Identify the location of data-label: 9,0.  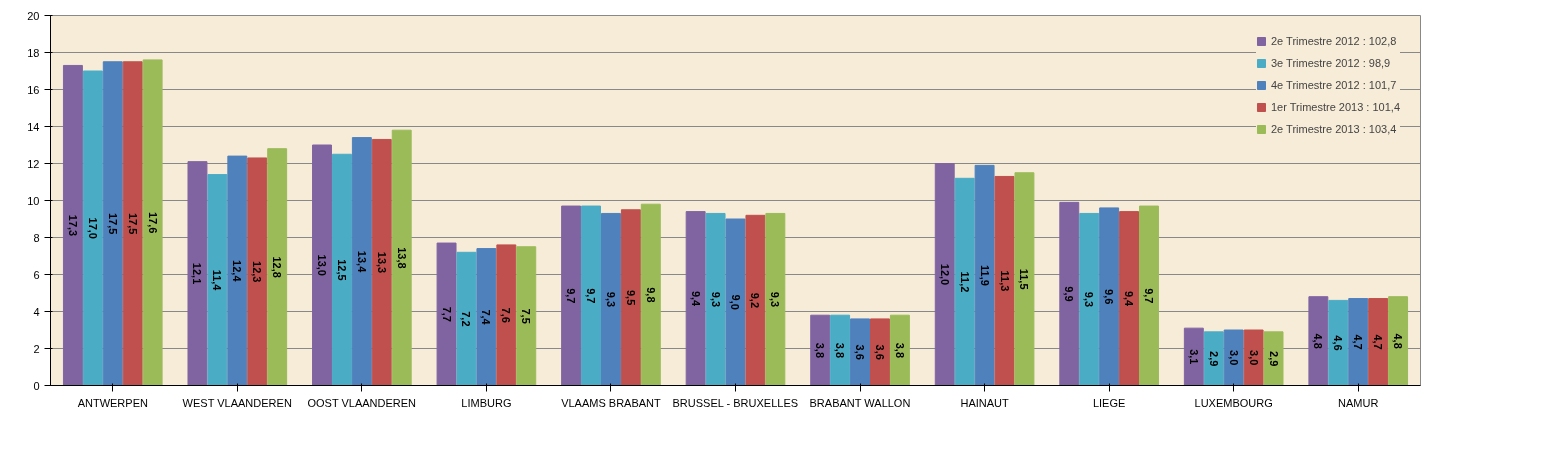
(735, 302).